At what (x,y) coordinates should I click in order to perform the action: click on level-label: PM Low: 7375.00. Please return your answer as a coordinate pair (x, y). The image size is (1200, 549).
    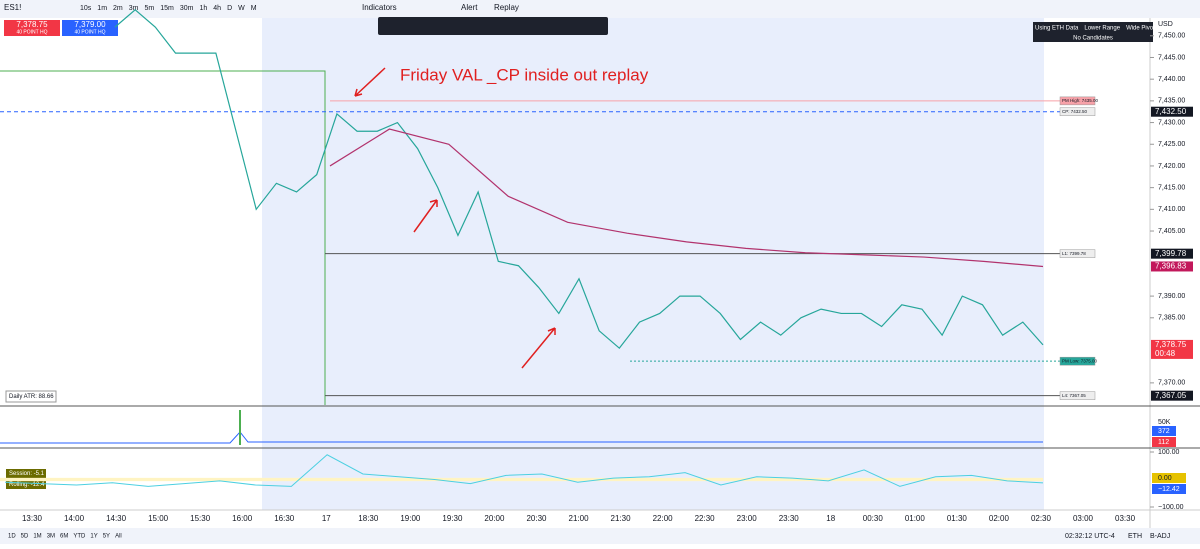
    Looking at the image, I should click on (1080, 360).